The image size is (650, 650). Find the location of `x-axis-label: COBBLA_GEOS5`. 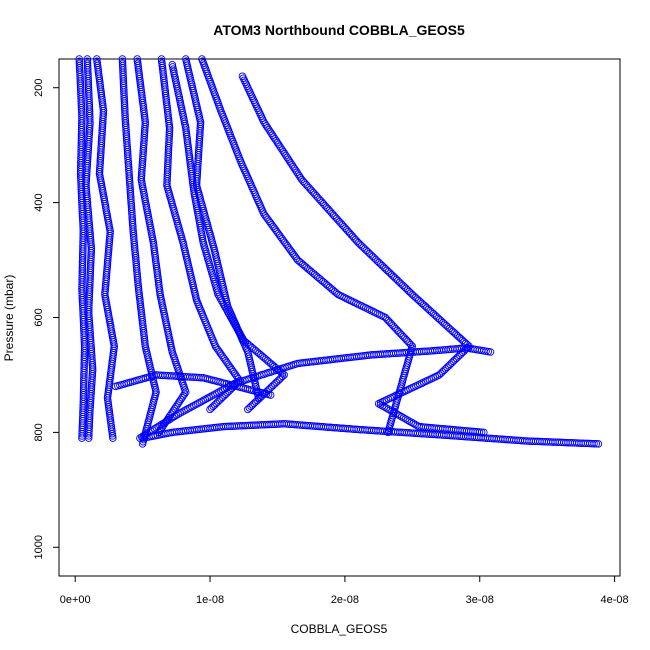

x-axis-label: COBBLA_GEOS5 is located at coordinates (339, 629).